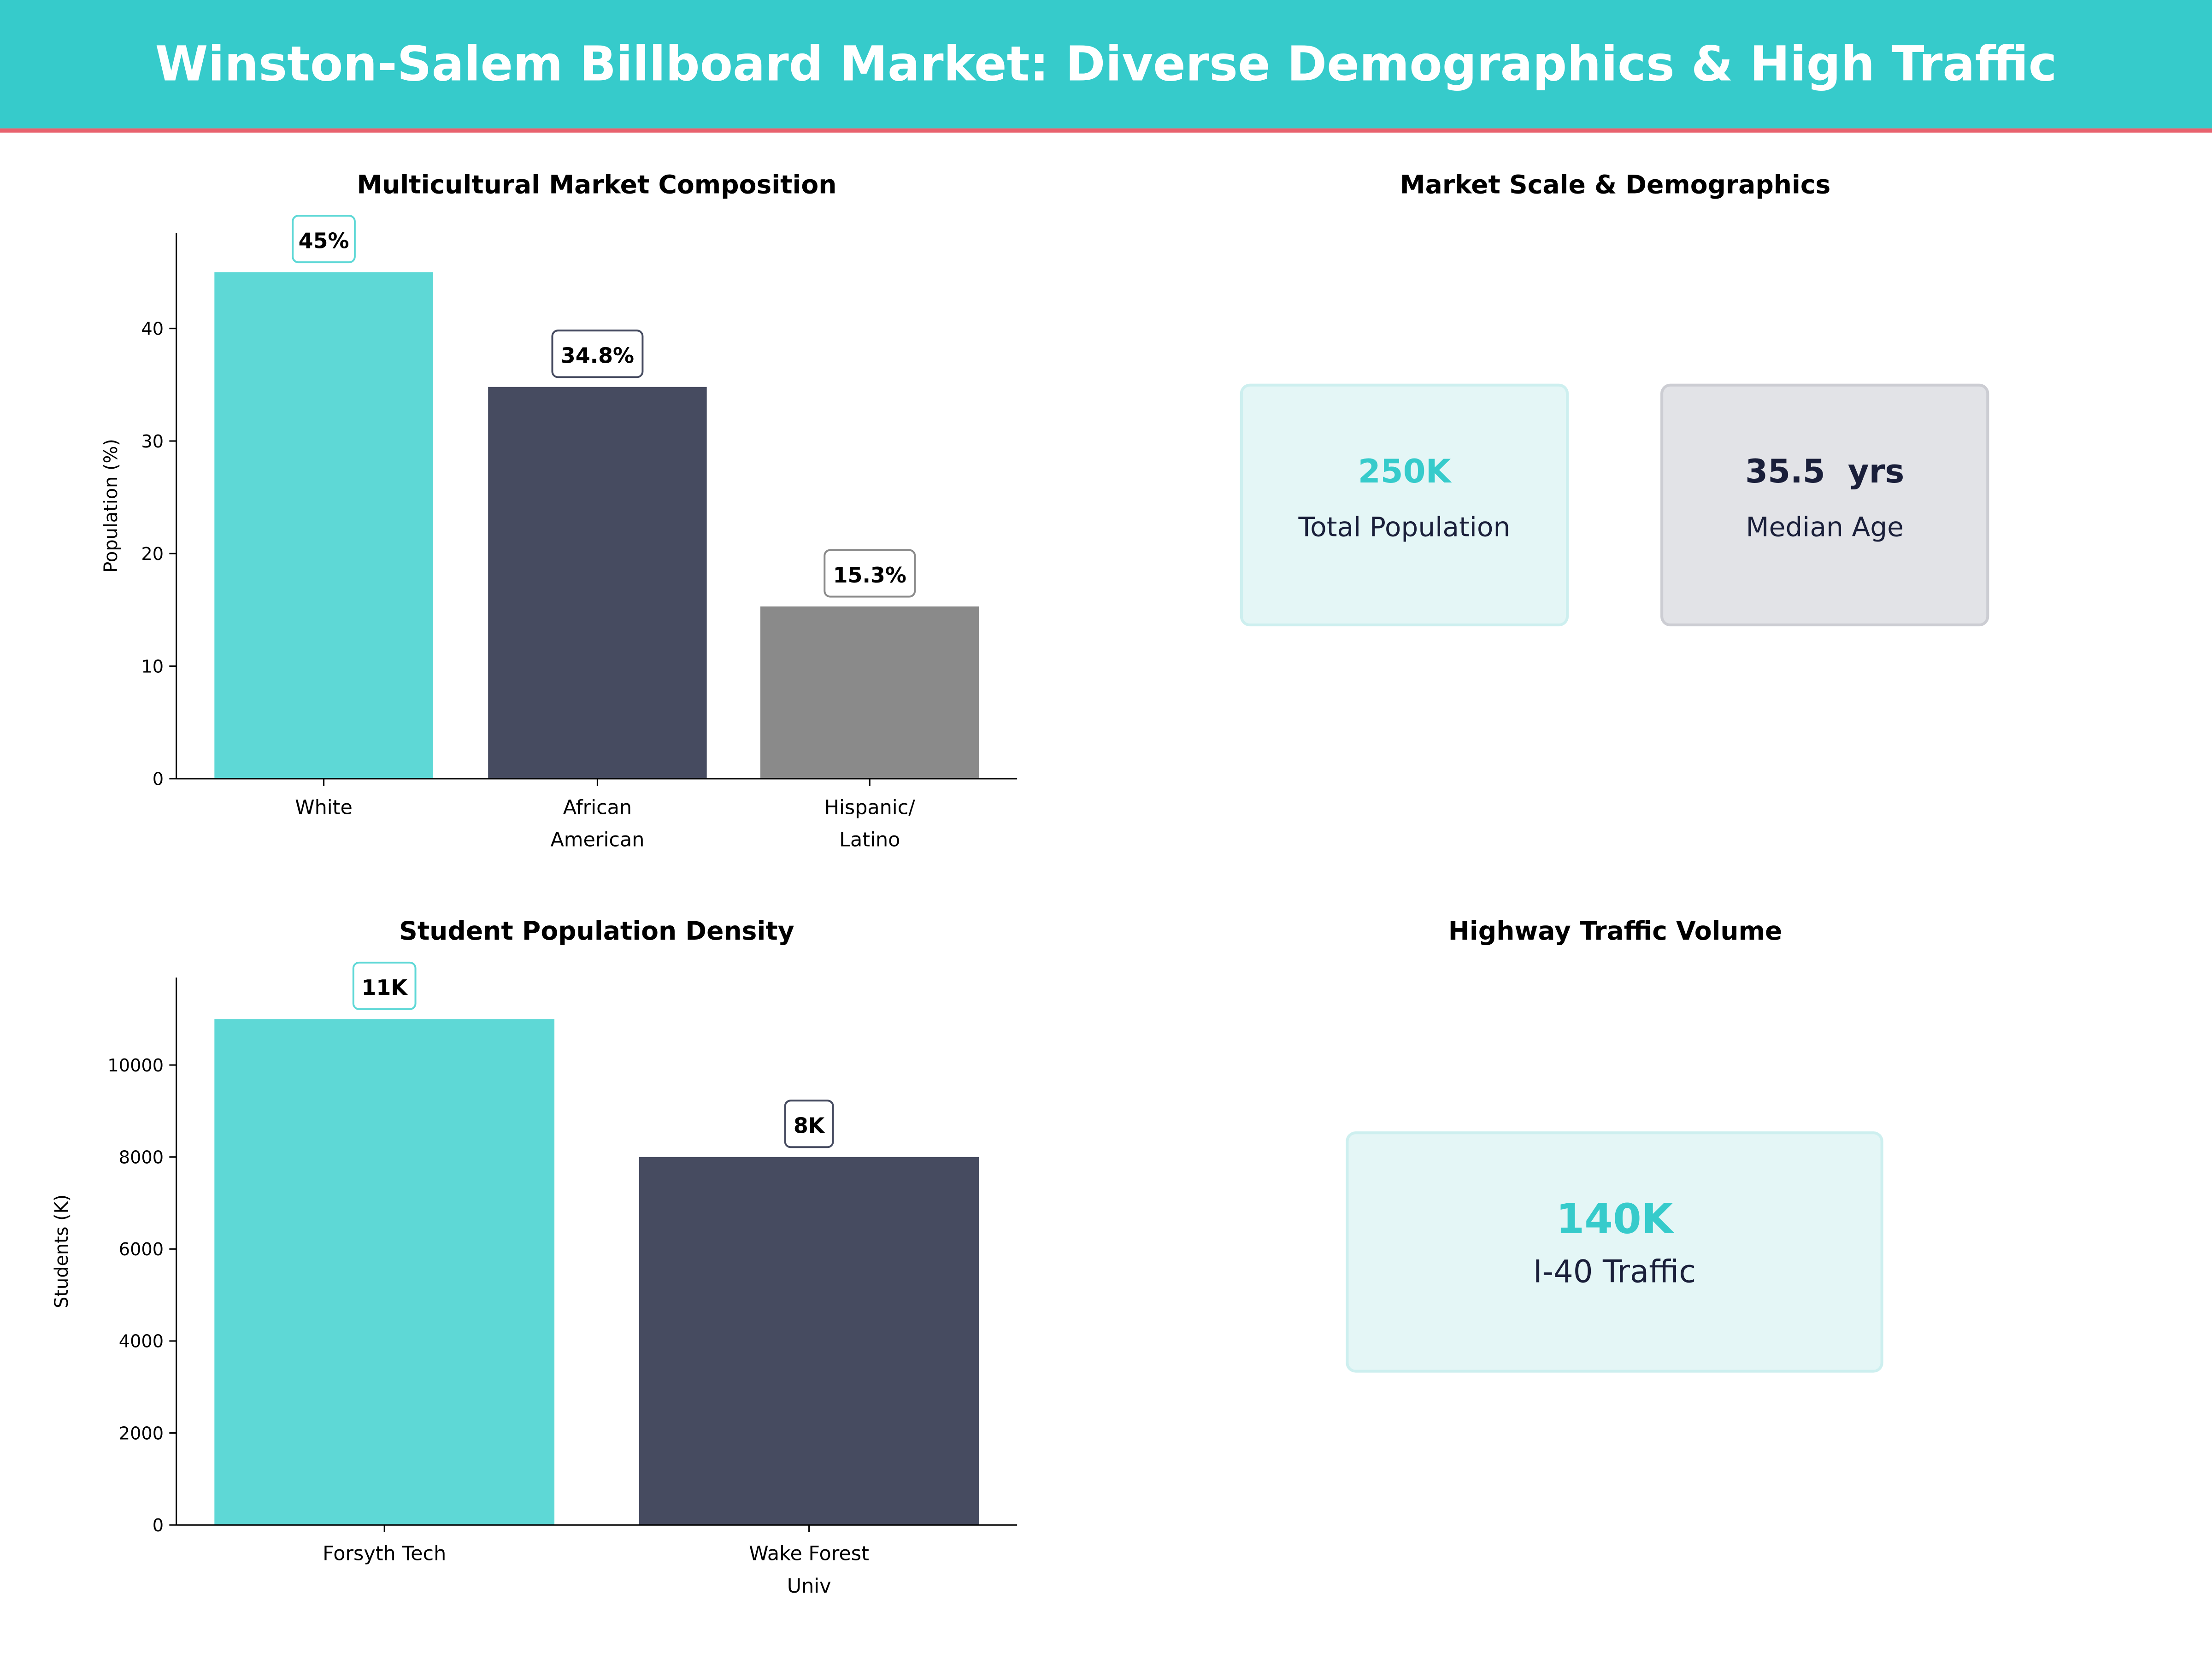 Image resolution: width=2212 pixels, height=1659 pixels. I want to click on data-label: 8K, so click(809, 1125).